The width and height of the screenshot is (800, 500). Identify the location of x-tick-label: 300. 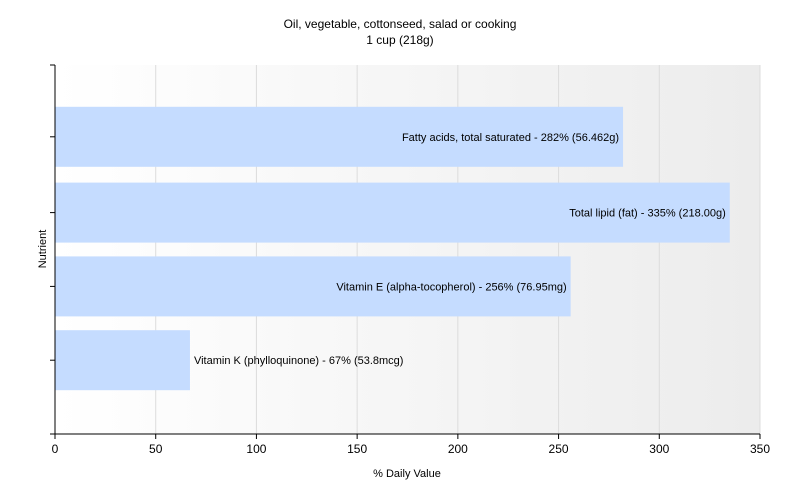
(659, 449).